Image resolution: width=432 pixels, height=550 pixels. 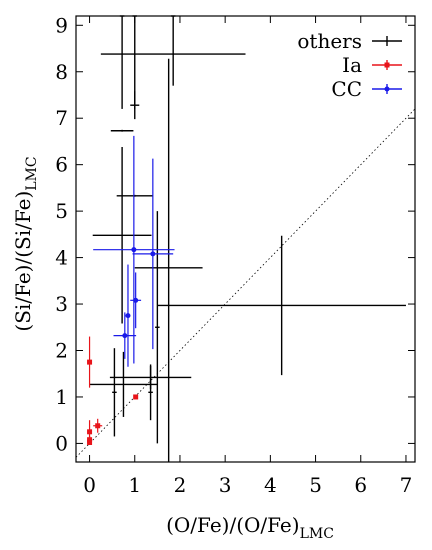 I want to click on legend-label-ia: Ia, so click(x=352, y=65).